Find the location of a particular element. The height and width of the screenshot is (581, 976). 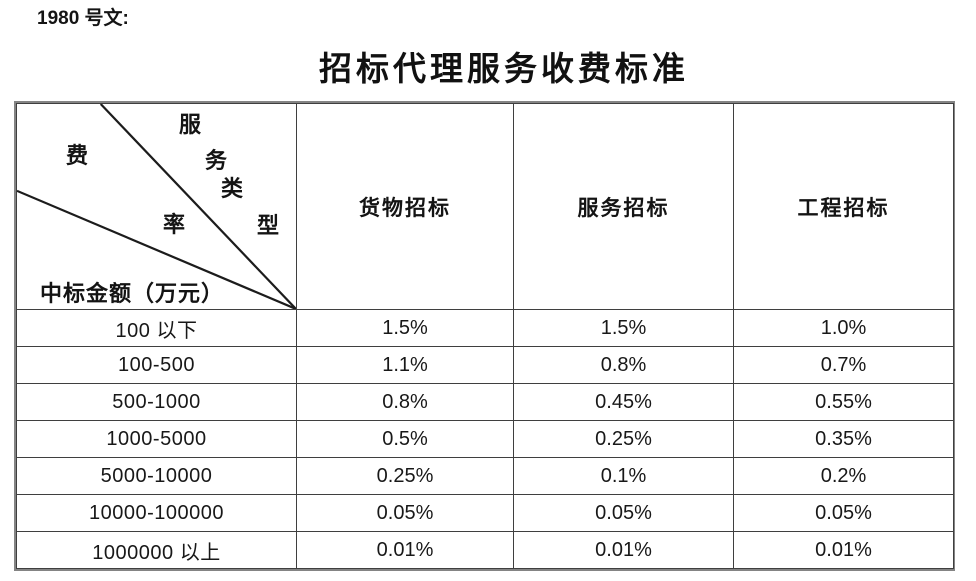

corner-fee-char-1: 费 is located at coordinates (77, 155).